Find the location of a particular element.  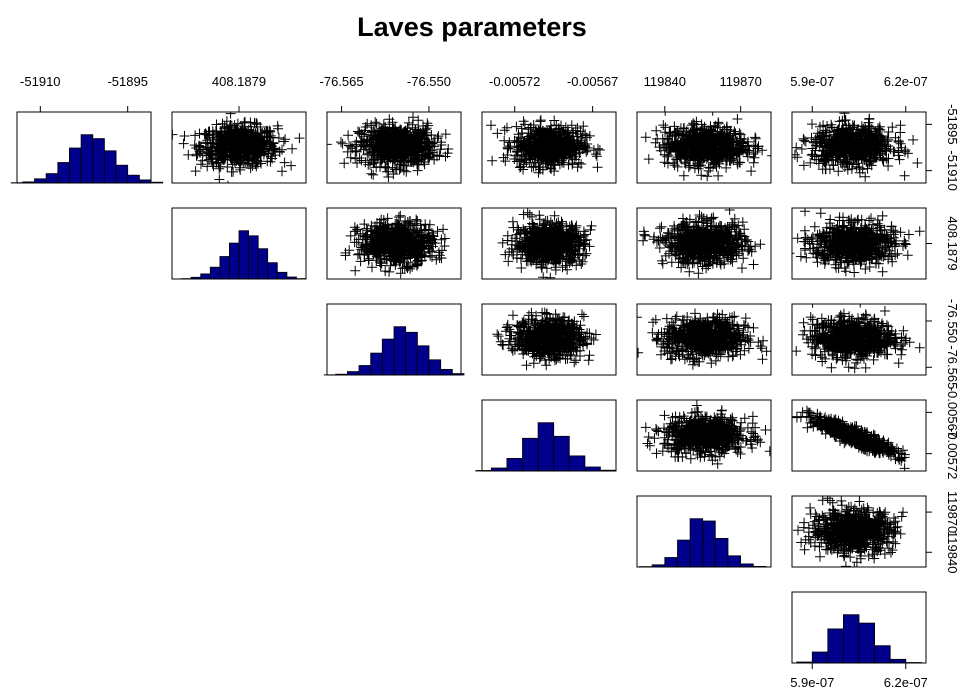

top-tick-label: -76.550 is located at coordinates (429, 81).